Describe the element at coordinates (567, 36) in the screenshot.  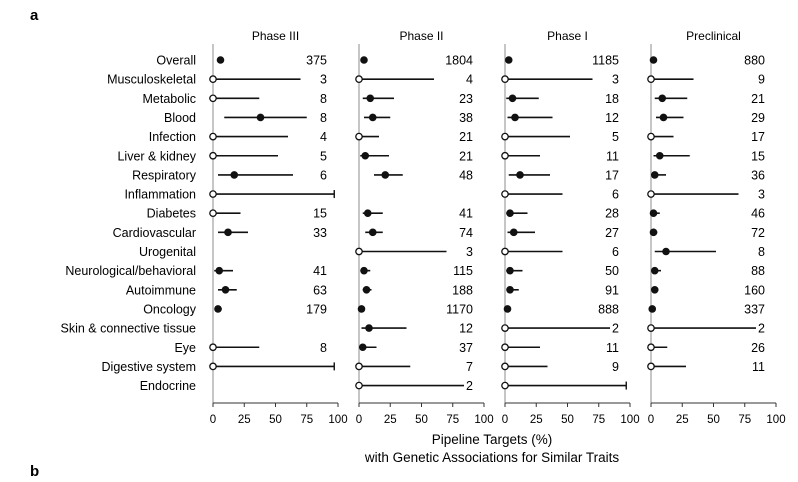
I see `panel-title: Phase I` at that location.